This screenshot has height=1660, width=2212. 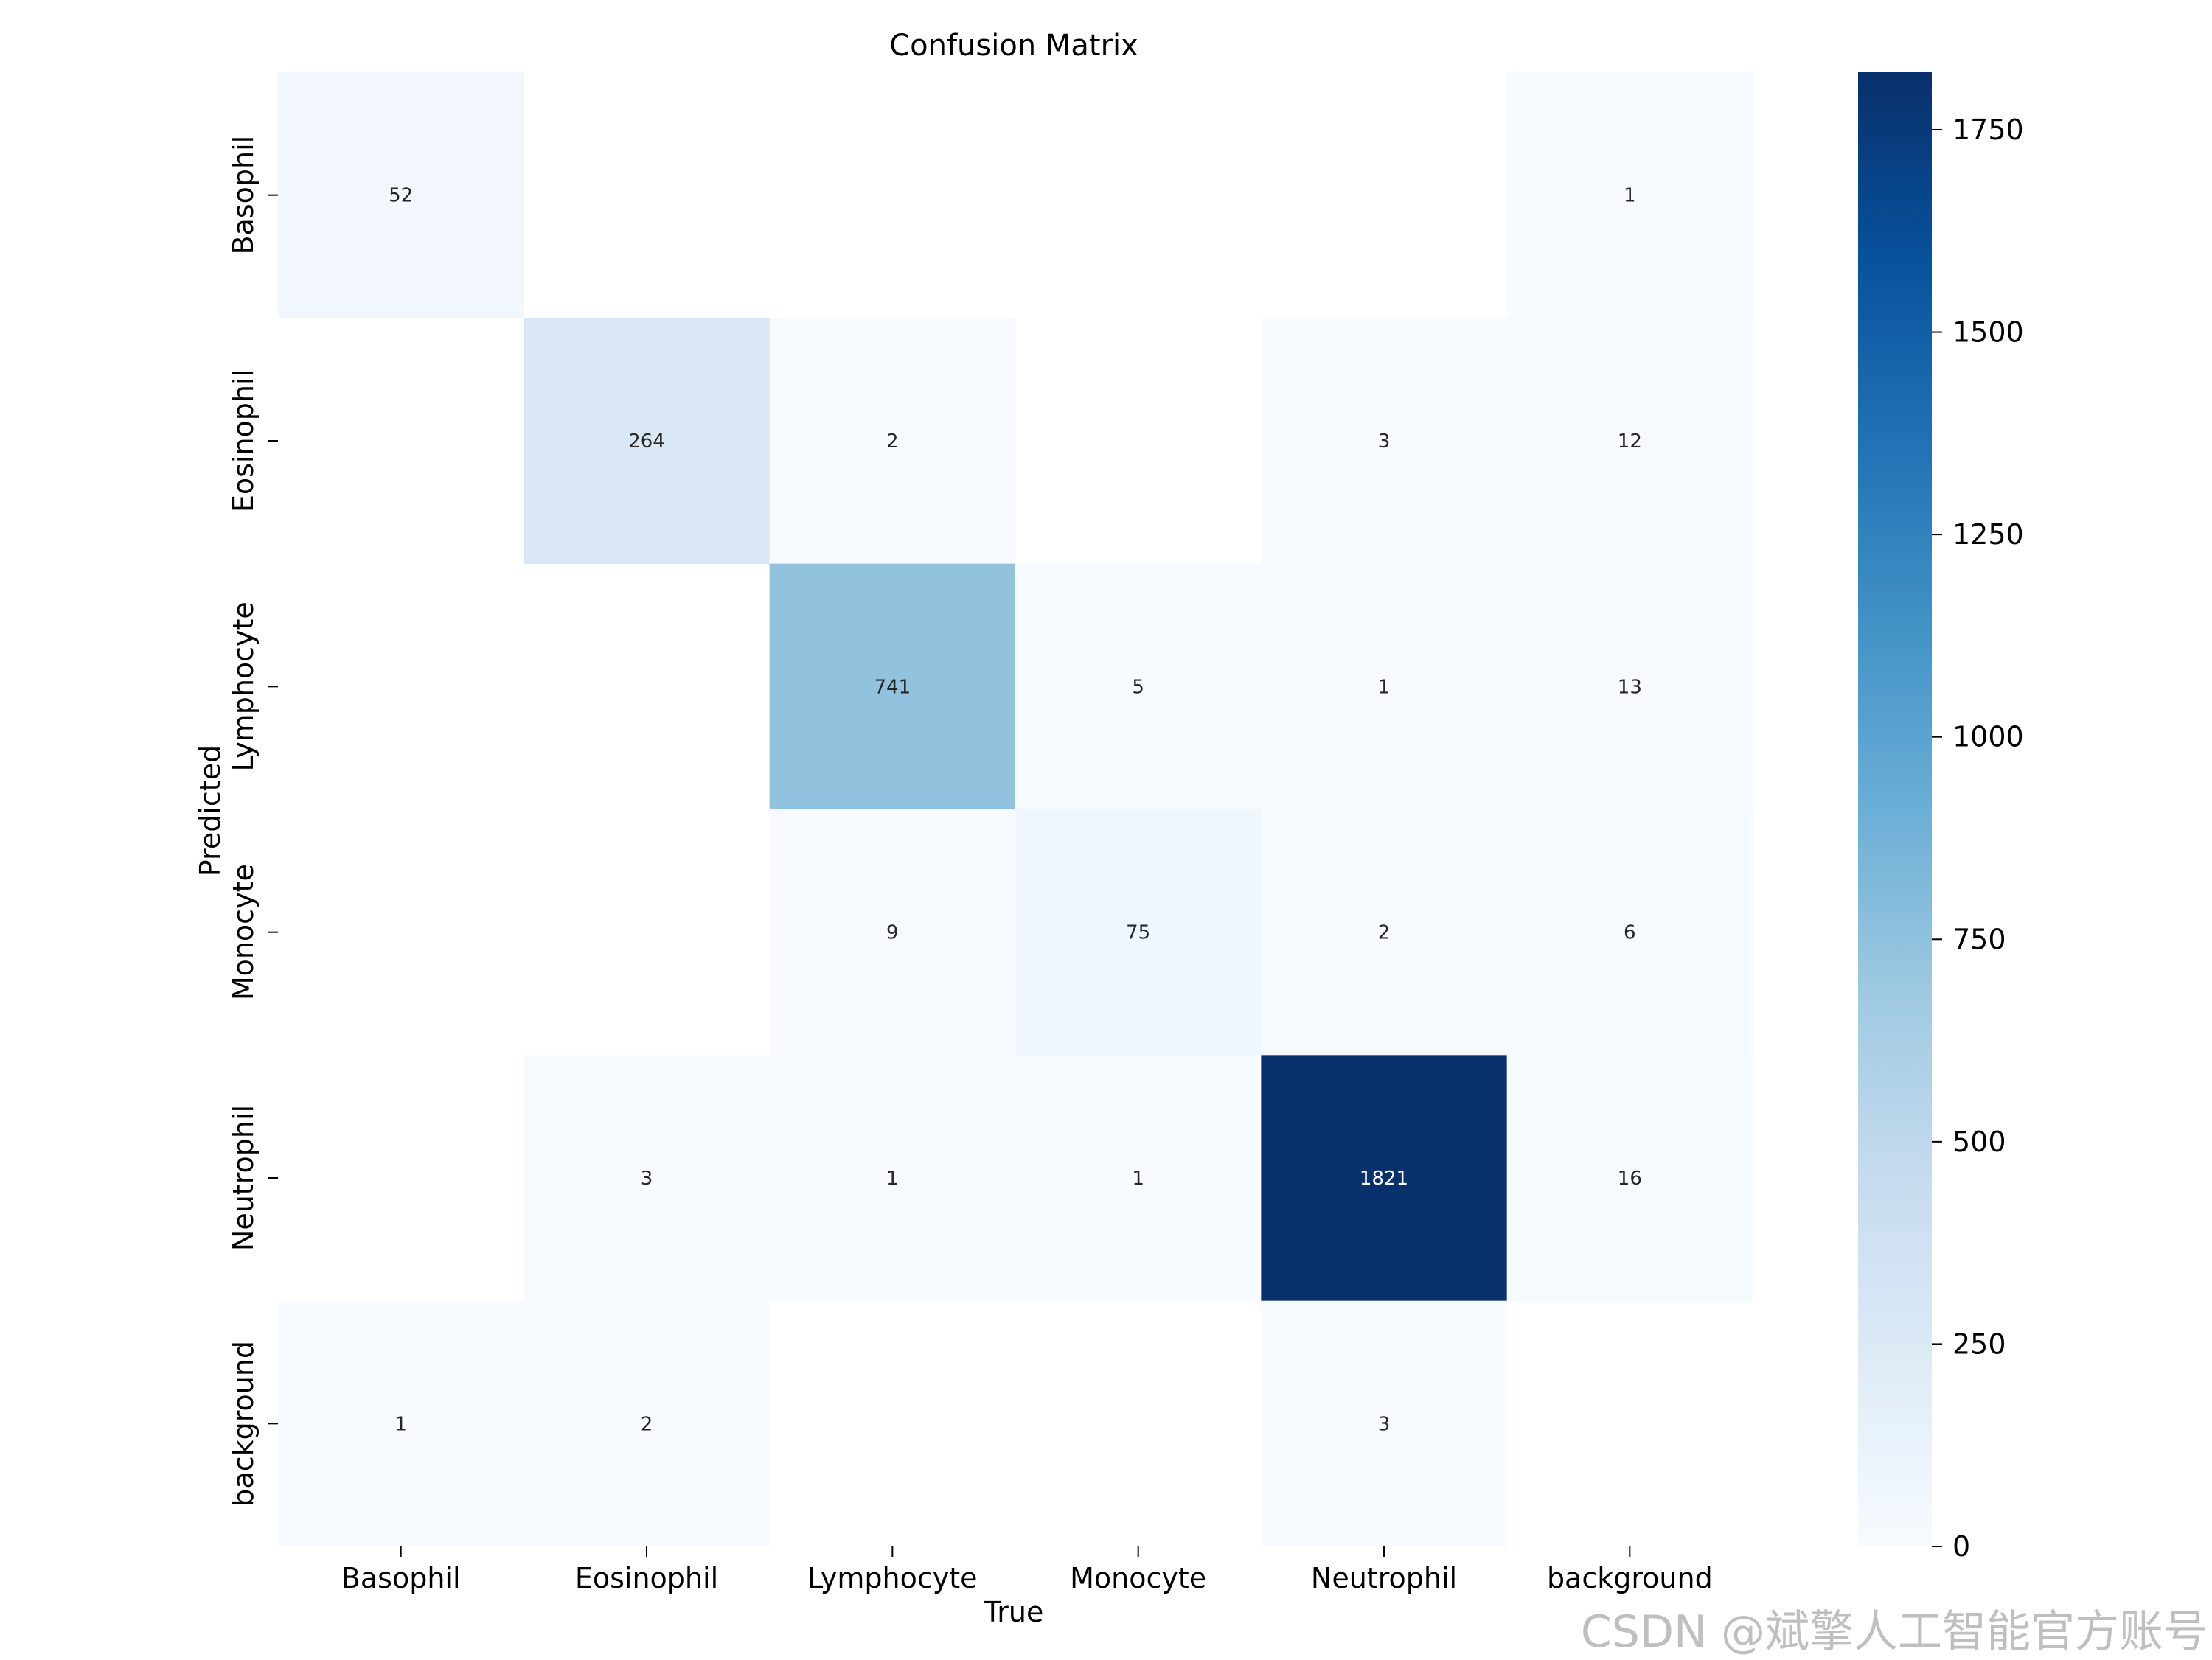 What do you see at coordinates (243, 932) in the screenshot?
I see `y-tick-label: Monocyte` at bounding box center [243, 932].